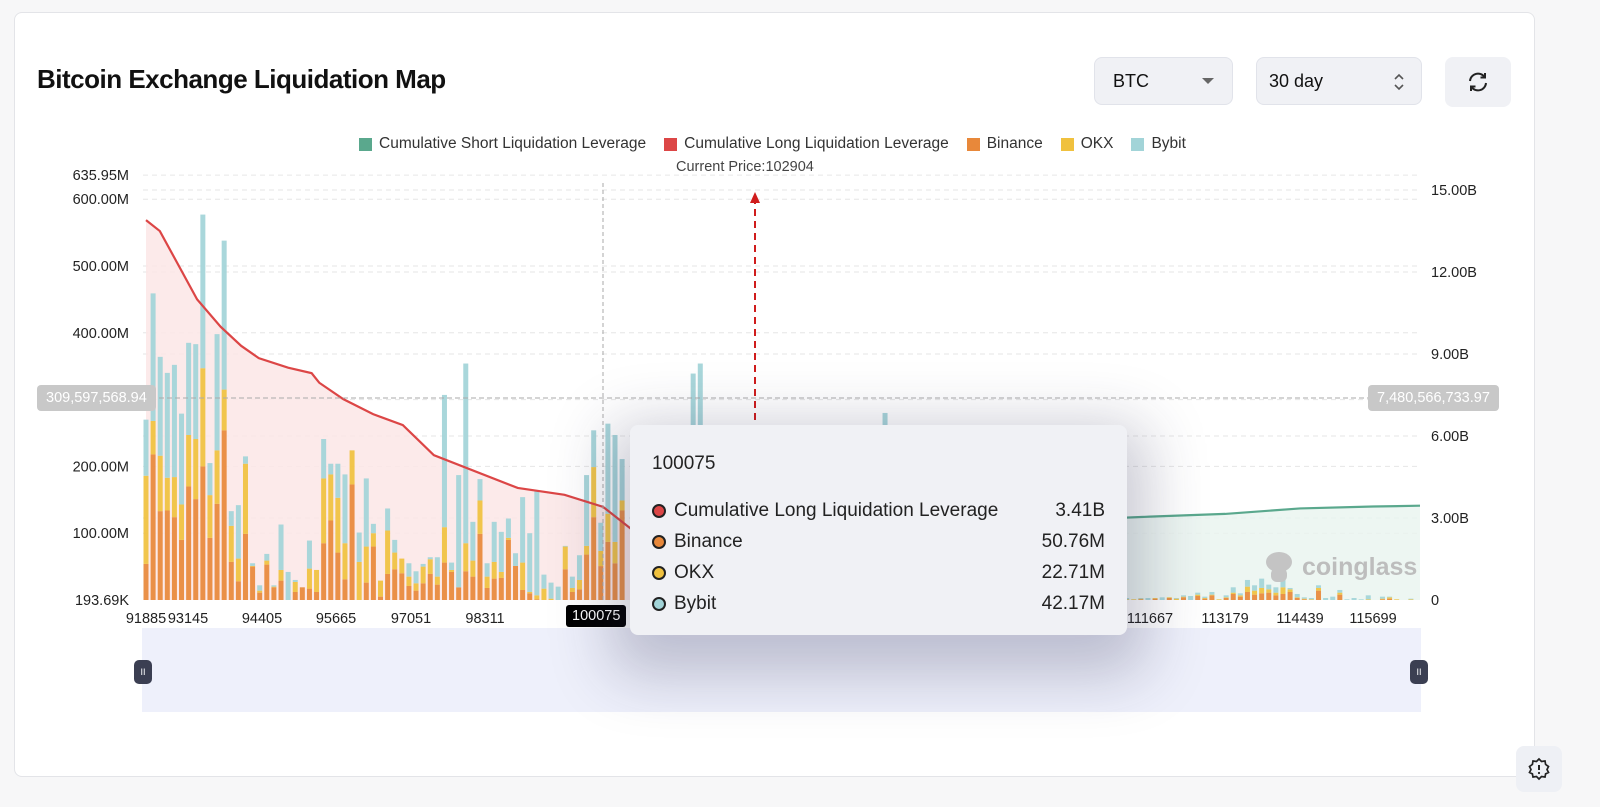  I want to click on legend-item-binance: Binance, so click(1004, 144).